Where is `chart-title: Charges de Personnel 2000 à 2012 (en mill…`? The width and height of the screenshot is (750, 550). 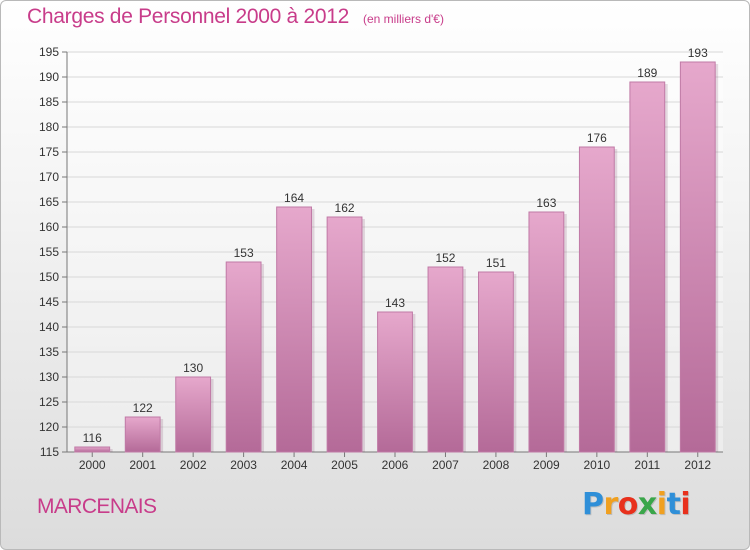 chart-title: Charges de Personnel 2000 à 2012 (en mill… is located at coordinates (235, 17).